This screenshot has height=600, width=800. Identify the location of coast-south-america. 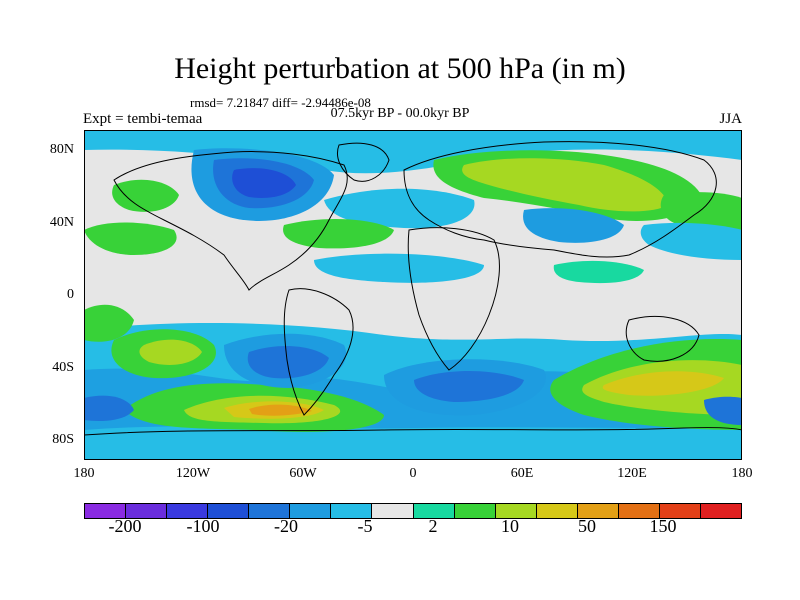
(318, 352).